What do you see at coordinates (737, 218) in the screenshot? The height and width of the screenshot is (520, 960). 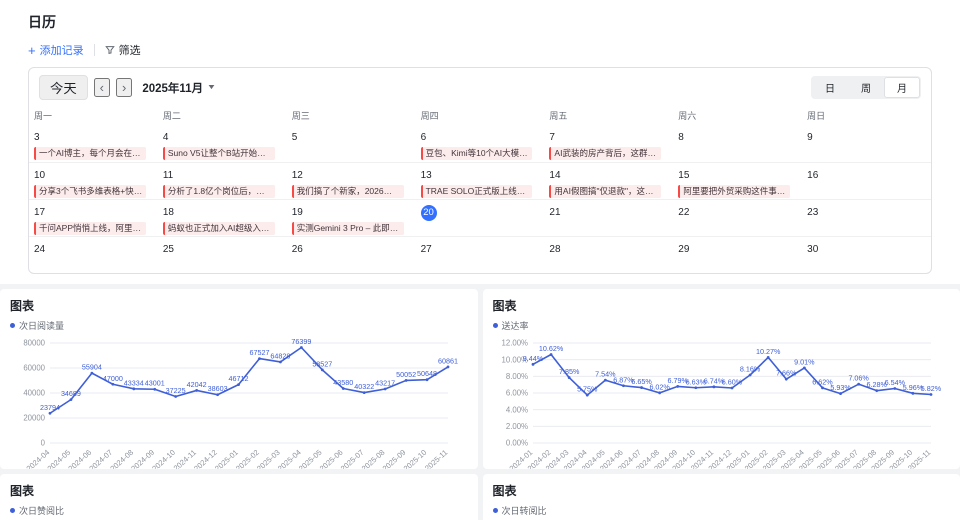 I see `calendar-day-cell: 22` at bounding box center [737, 218].